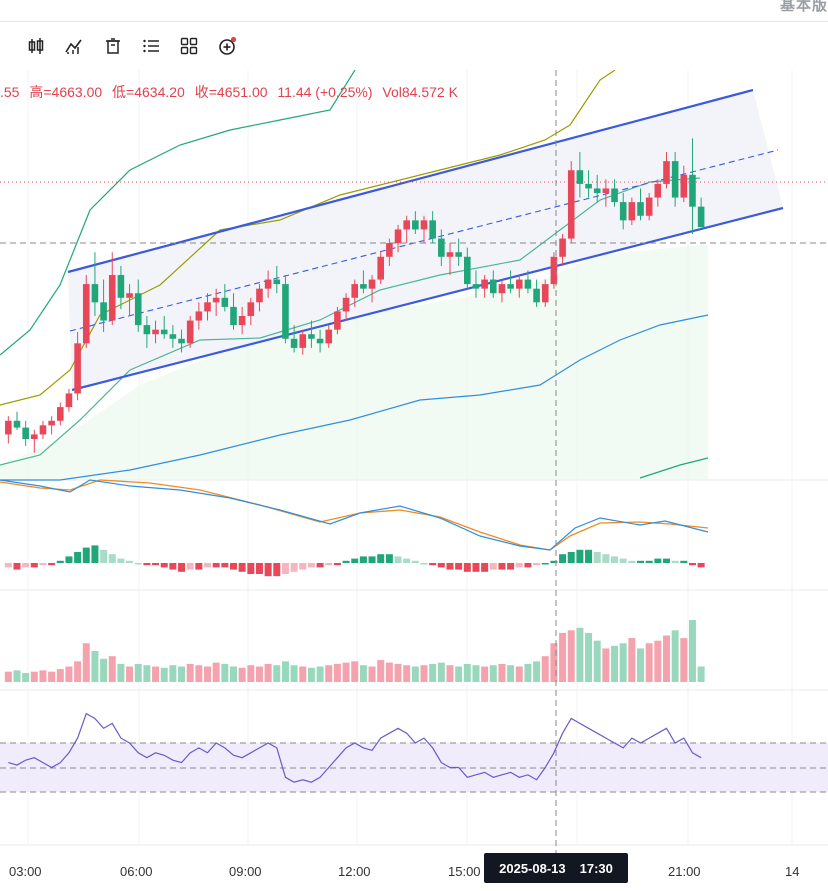  What do you see at coordinates (414, 46) in the screenshot?
I see `chart-toolbar` at bounding box center [414, 46].